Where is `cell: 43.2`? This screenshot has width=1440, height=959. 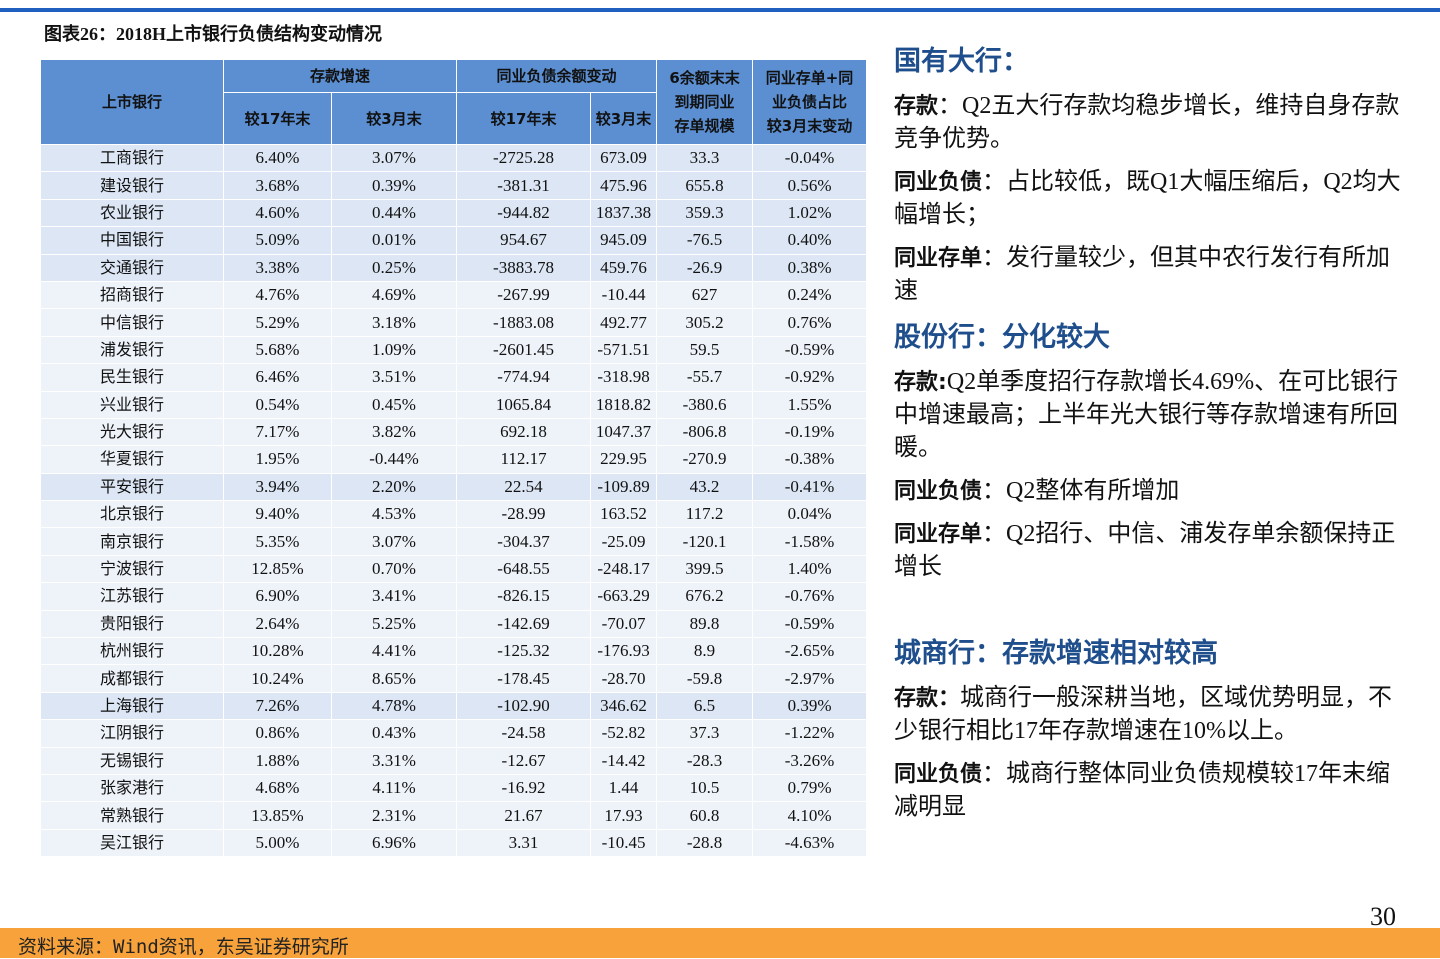
cell: 43.2 is located at coordinates (705, 487).